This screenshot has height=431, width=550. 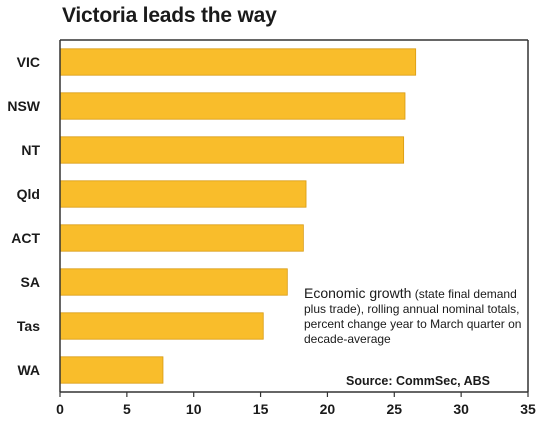 I want to click on category-label-act: ACT, so click(x=25, y=238).